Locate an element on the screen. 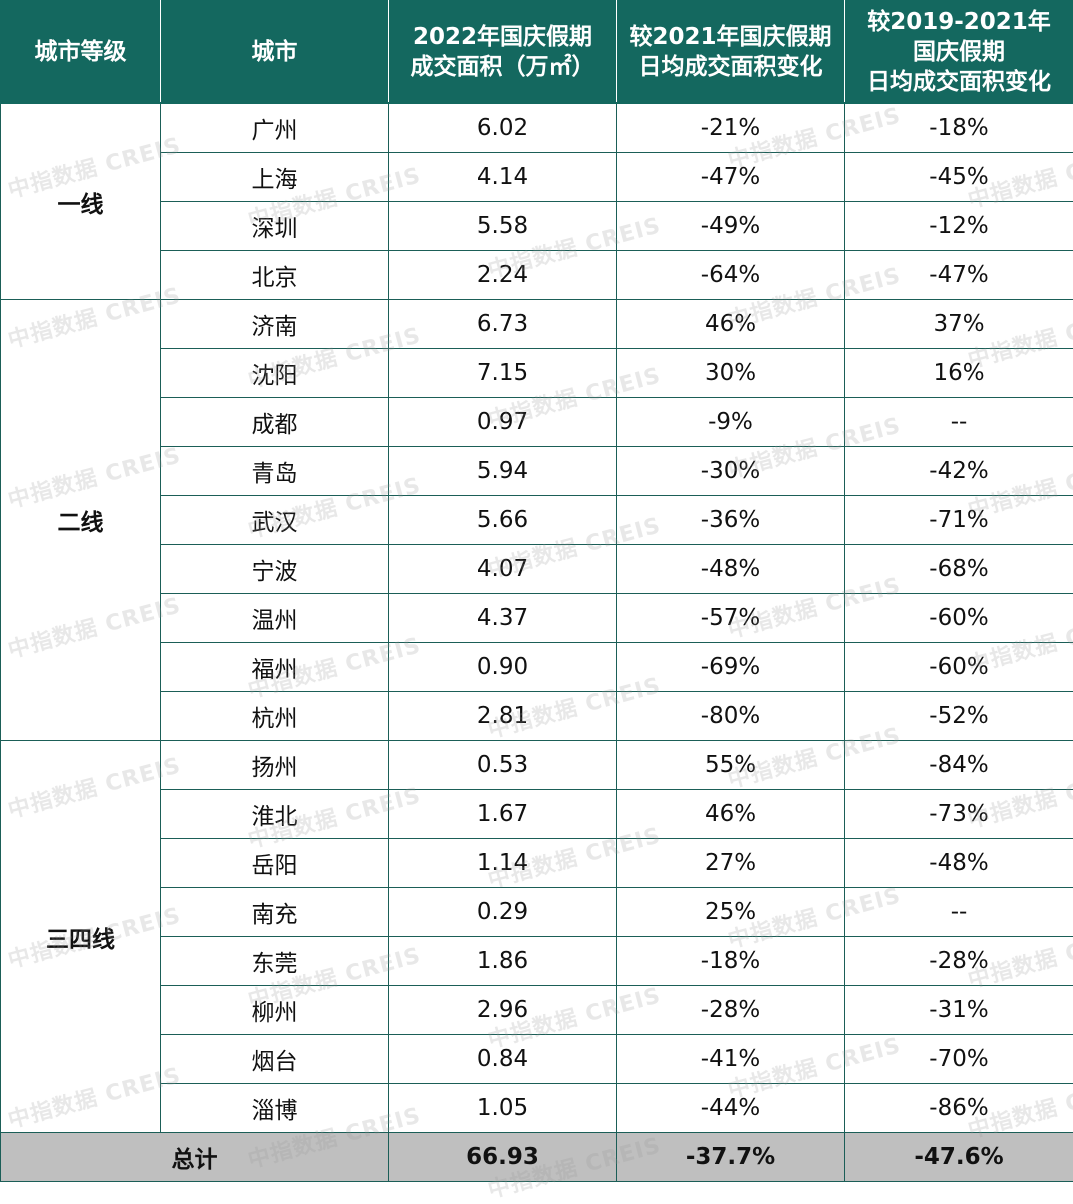  change-2021-cell: -49% is located at coordinates (731, 226).